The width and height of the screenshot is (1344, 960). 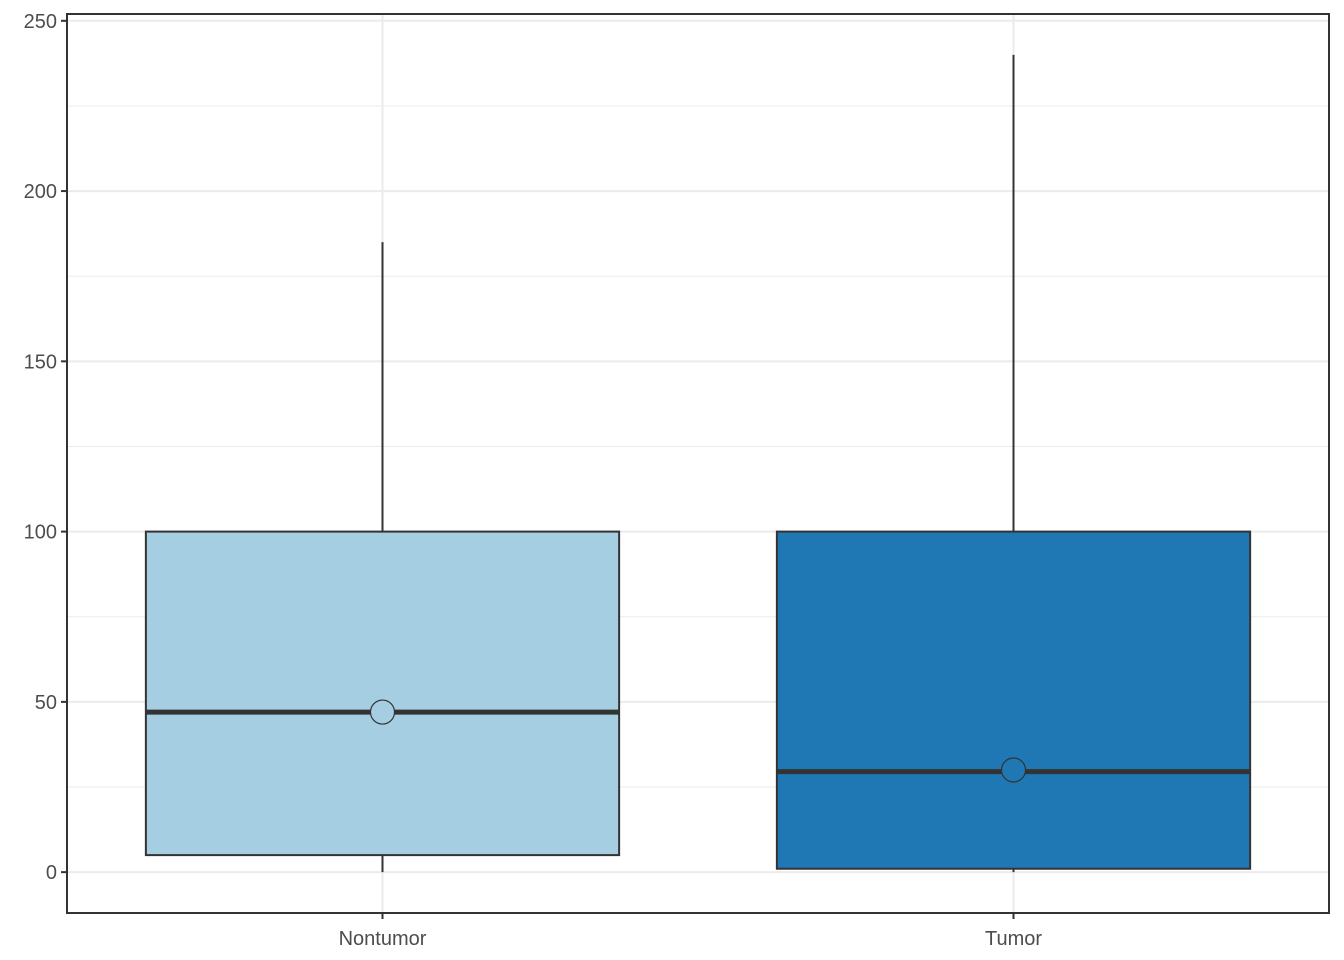 I want to click on y-tick-label: 50, so click(x=46, y=703).